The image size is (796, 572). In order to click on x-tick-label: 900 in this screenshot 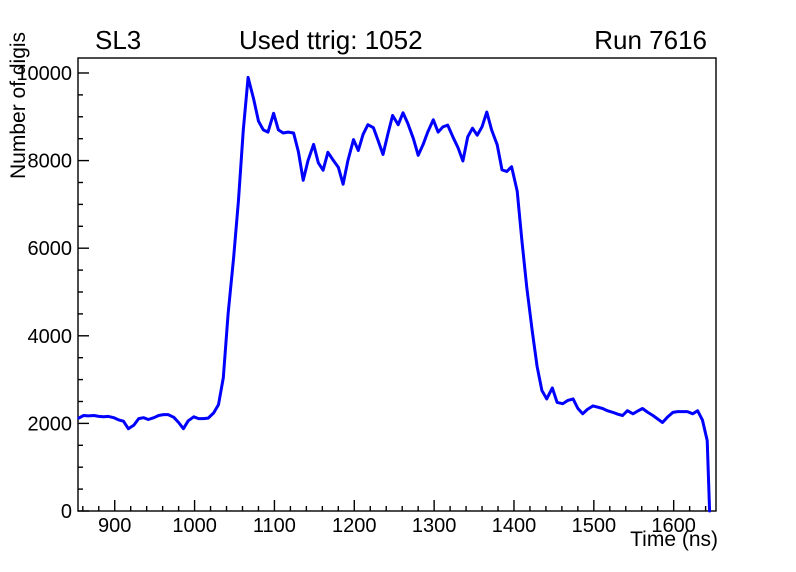, I will do `click(114, 526)`.